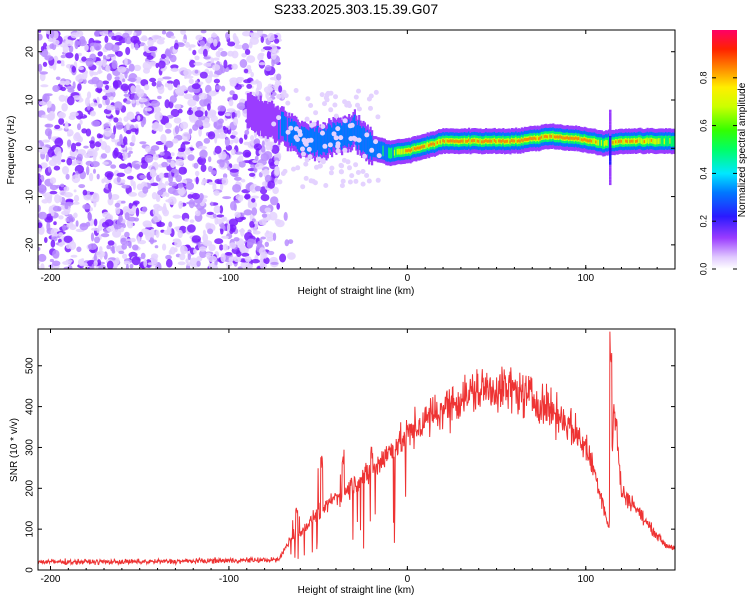 This screenshot has width=750, height=600. Describe the element at coordinates (30, 365) in the screenshot. I see `y-tick-label: 500` at that location.